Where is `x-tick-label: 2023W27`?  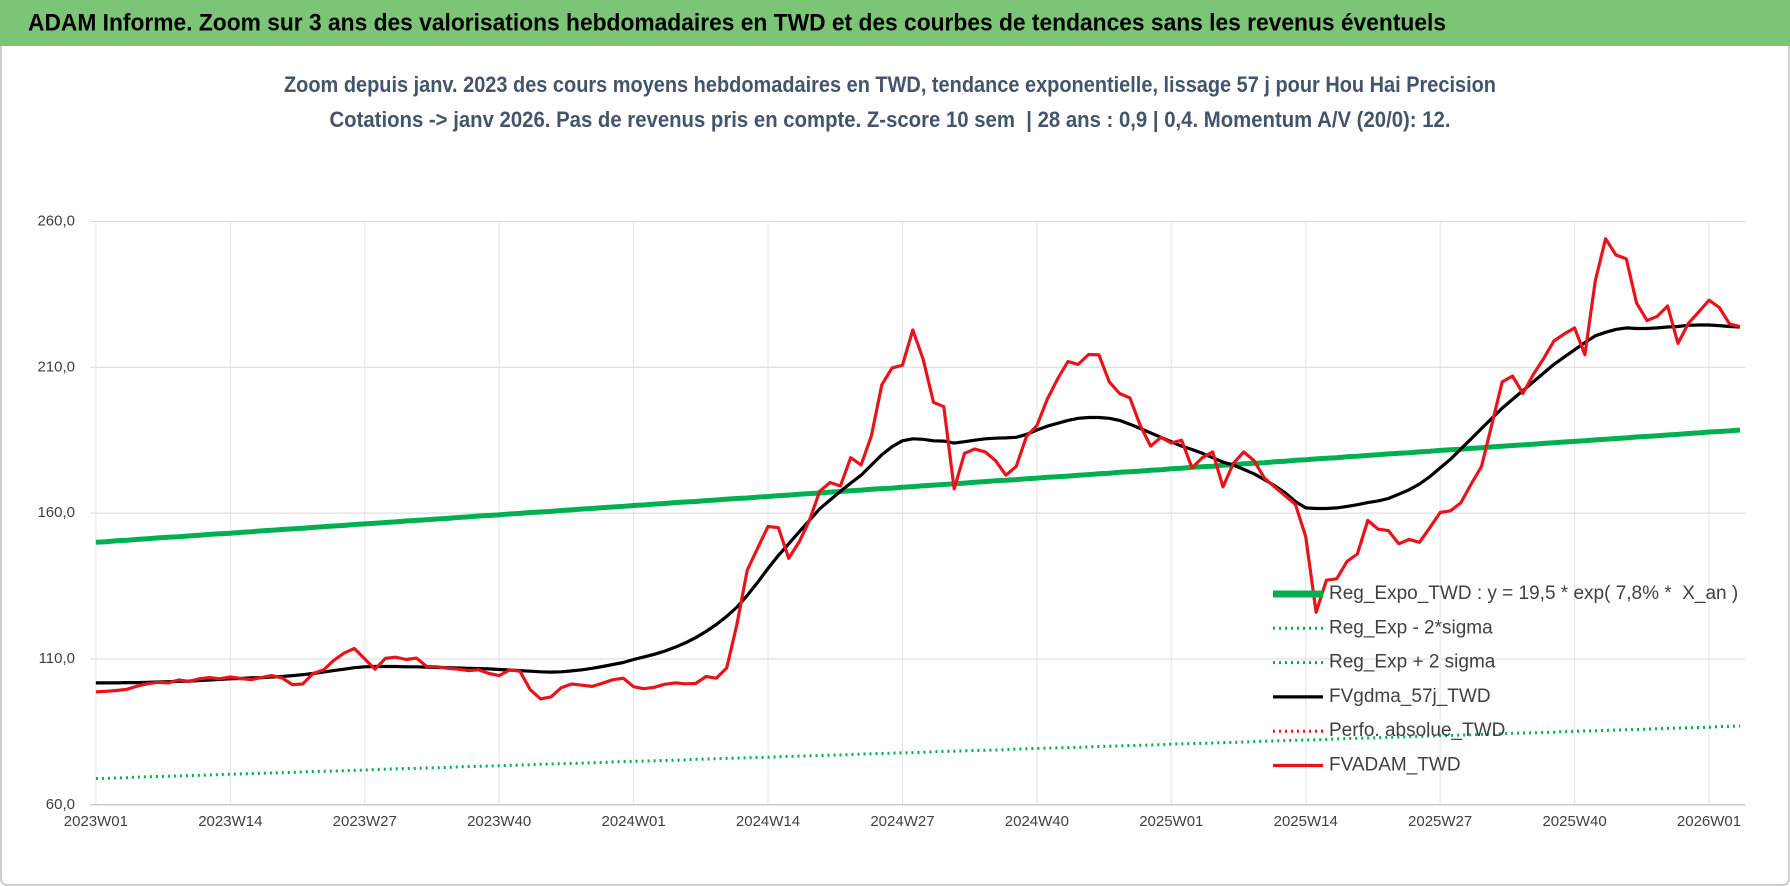
x-tick-label: 2023W27 is located at coordinates (365, 821).